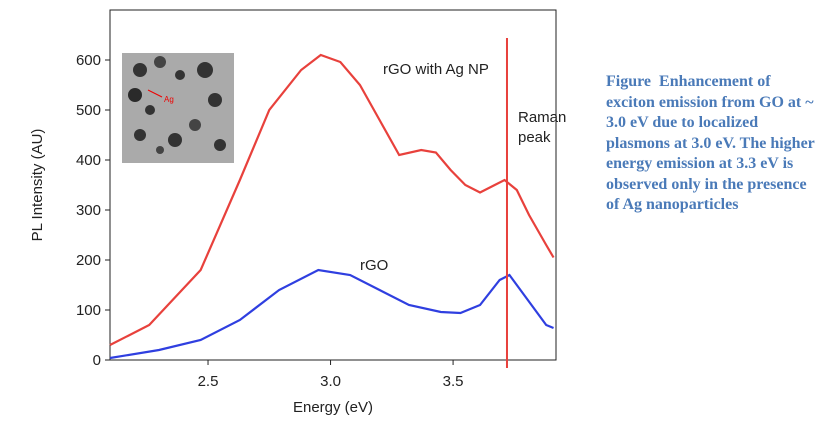 This screenshot has height=425, width=834. What do you see at coordinates (436, 69) in the screenshot?
I see `series-label: rGO with Ag NP` at bounding box center [436, 69].